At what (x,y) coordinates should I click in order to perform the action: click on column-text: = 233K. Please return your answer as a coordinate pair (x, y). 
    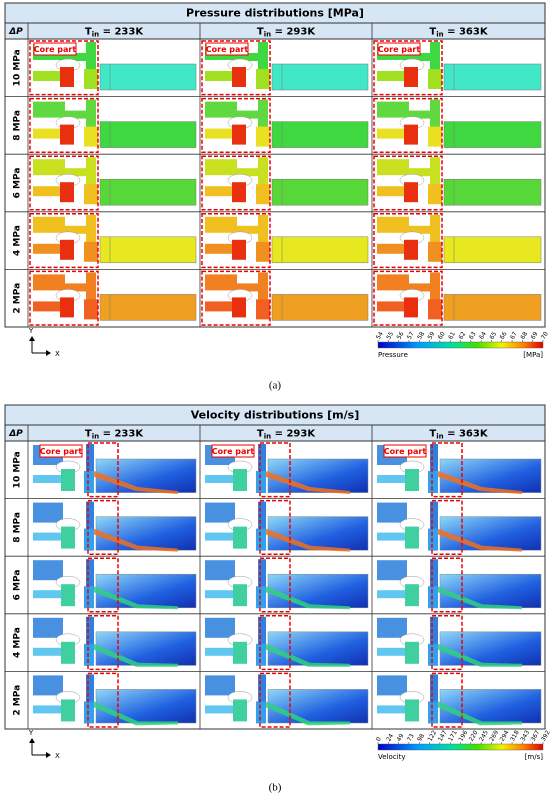
    Looking at the image, I should click on (121, 434).